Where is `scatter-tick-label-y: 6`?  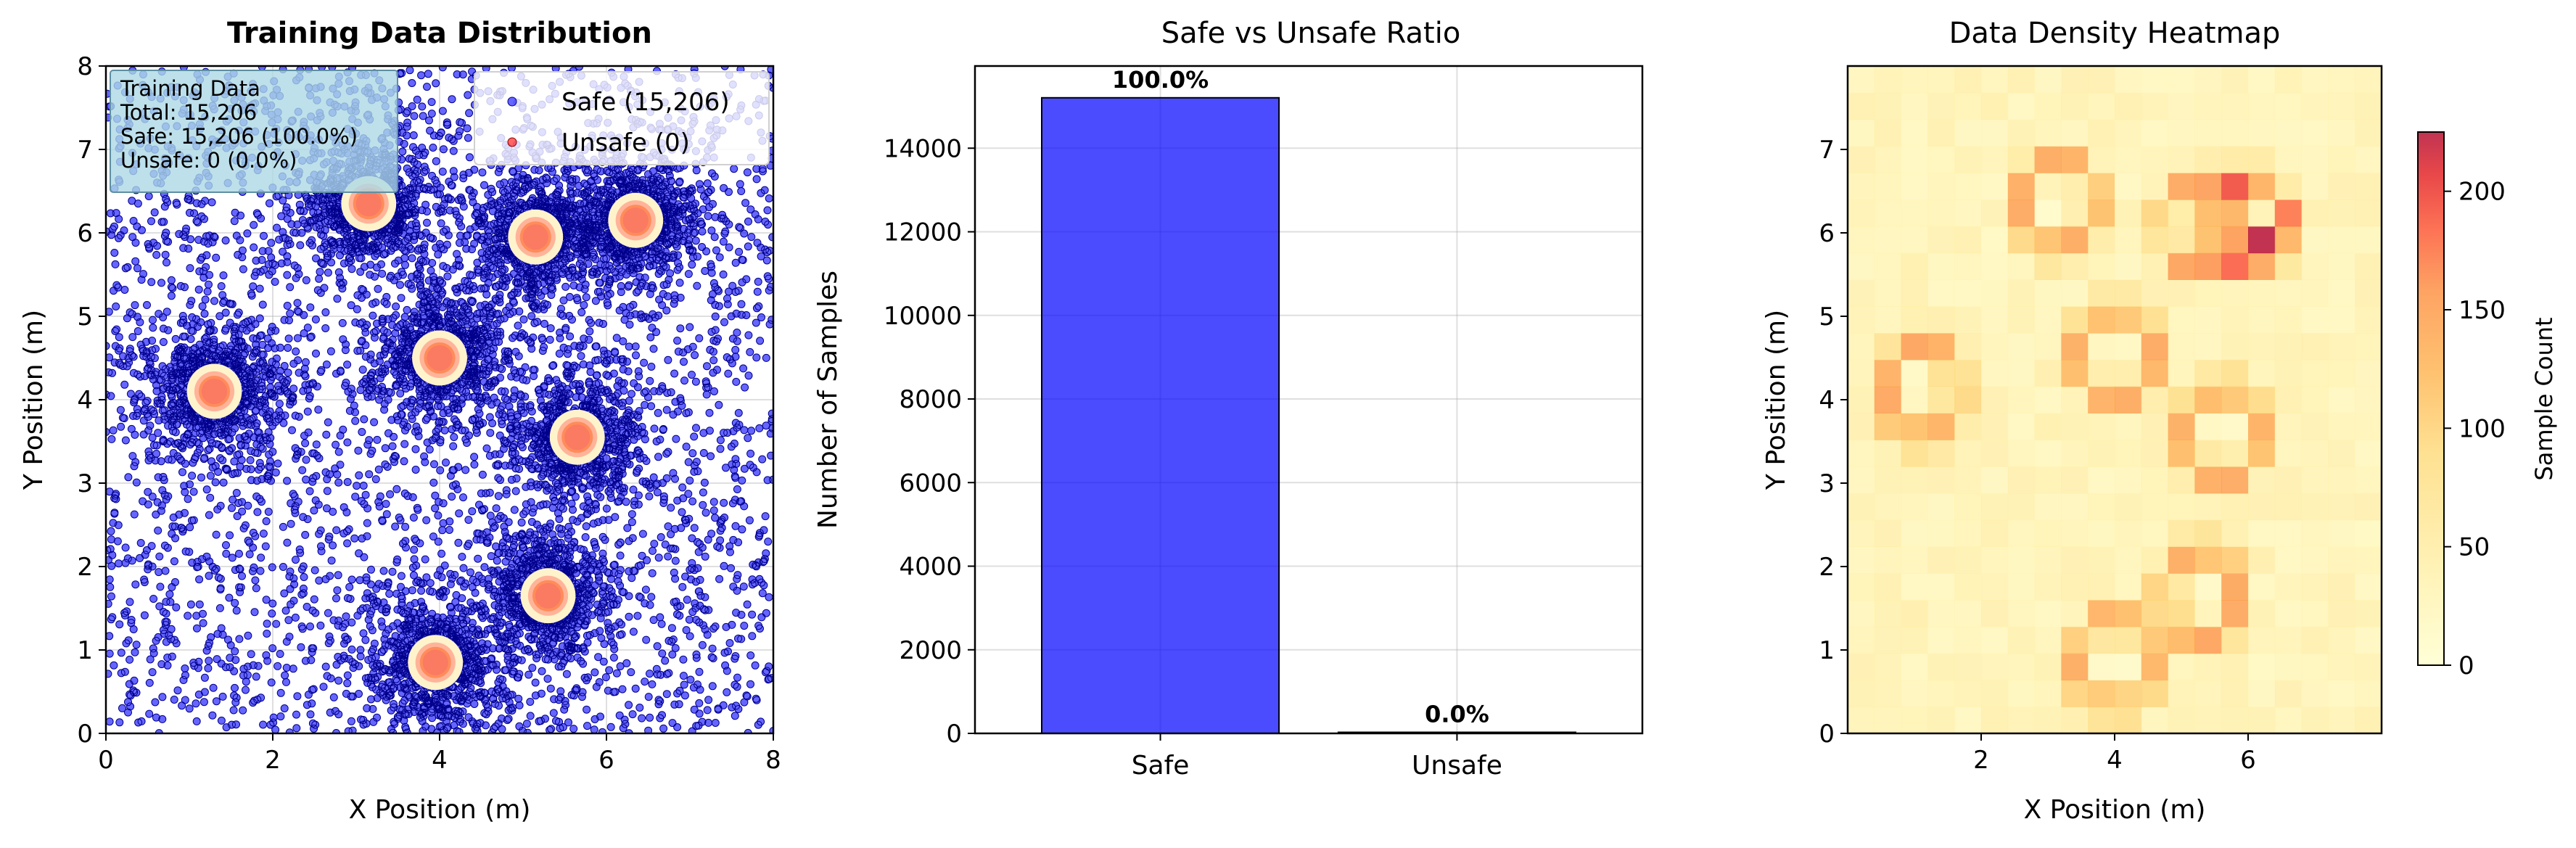 scatter-tick-label-y: 6 is located at coordinates (85, 233).